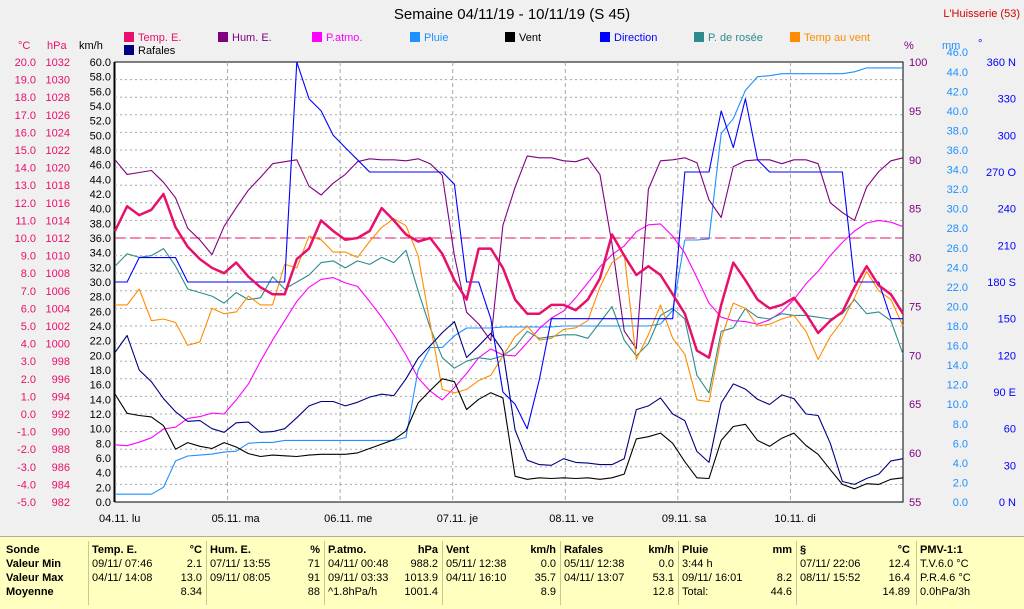 This screenshot has height=609, width=1024. I want to click on pressure-tick-label: 1014, so click(58, 221).